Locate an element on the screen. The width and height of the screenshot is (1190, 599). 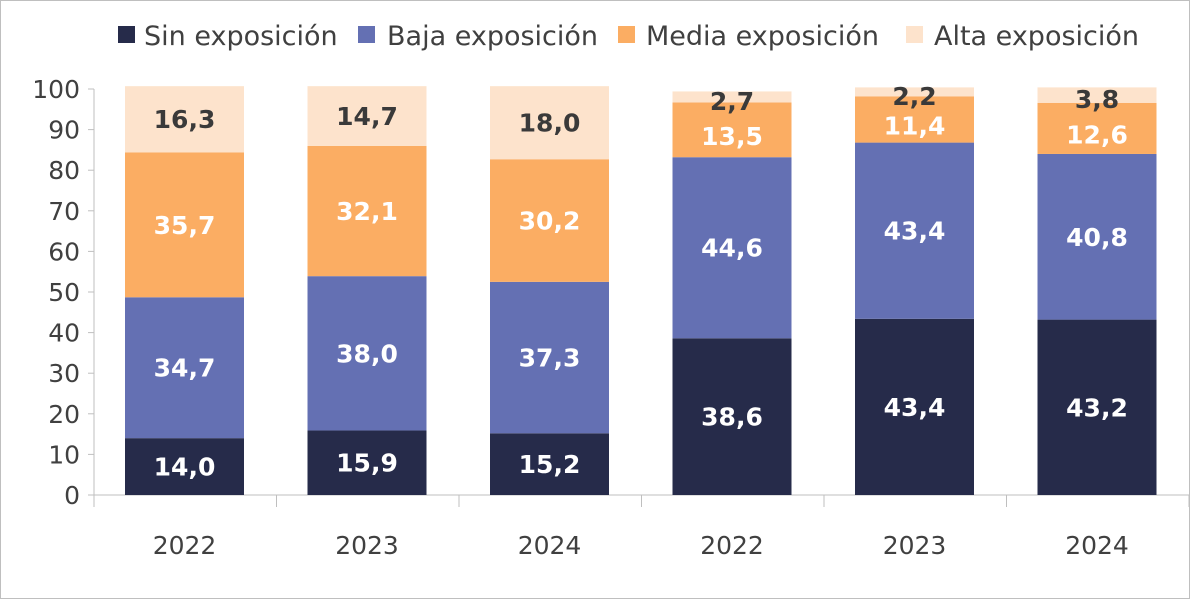
legend-swatch-media-exposicion is located at coordinates (626, 34).